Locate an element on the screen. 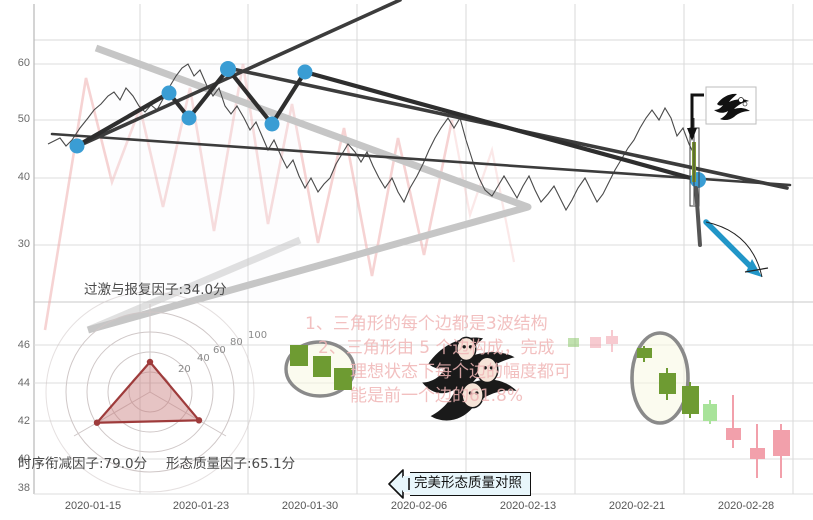  radar-scale-20: 20 is located at coordinates (184, 369).